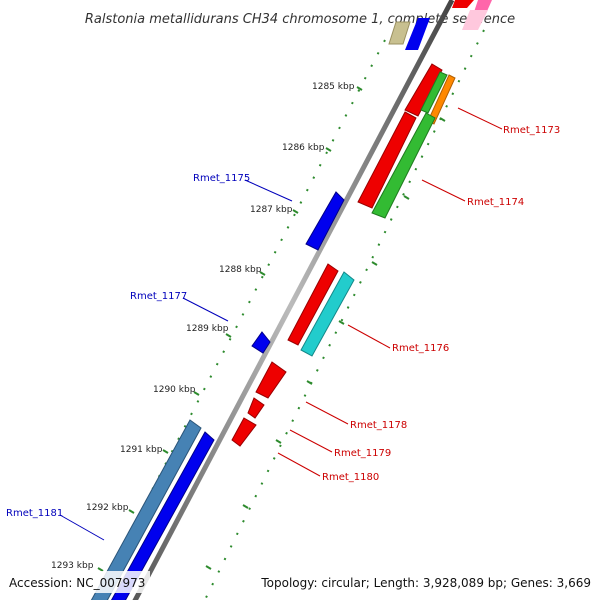 This screenshot has width=600, height=600. I want to click on kbp-label: 1287 kbp, so click(271, 210).